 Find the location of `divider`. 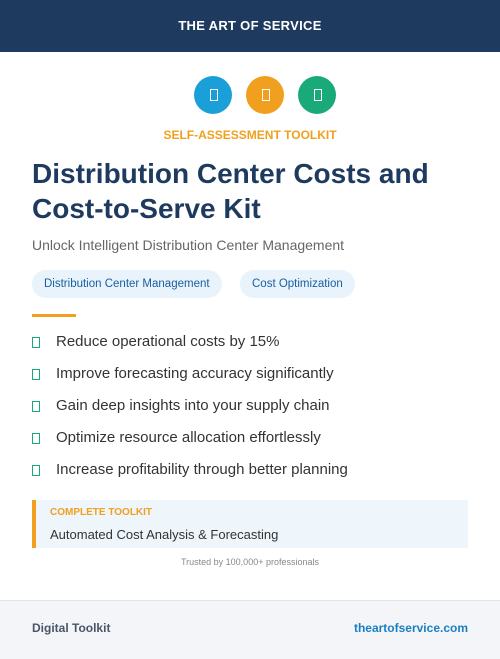

divider is located at coordinates (54, 315).